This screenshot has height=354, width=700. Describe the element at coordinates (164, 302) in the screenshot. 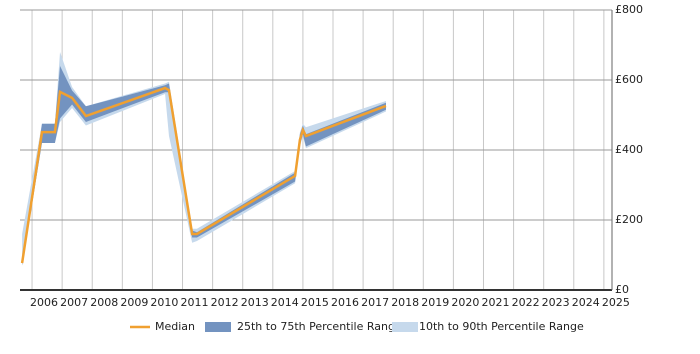

I see `x-tick-label: 2010` at that location.